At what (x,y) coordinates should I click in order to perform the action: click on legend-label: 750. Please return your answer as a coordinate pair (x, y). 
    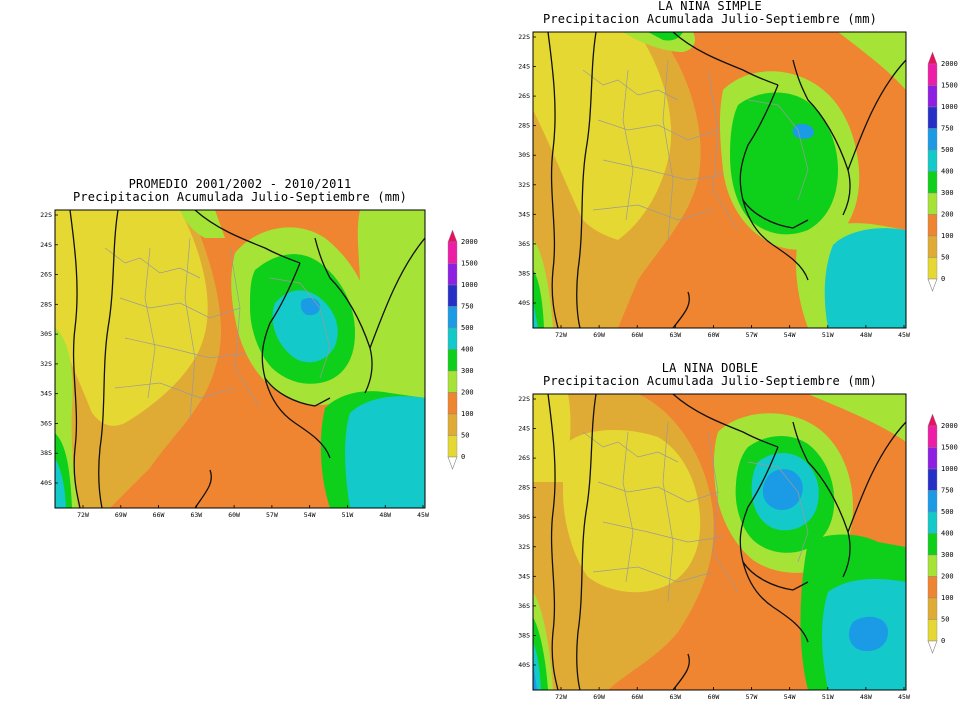
    Looking at the image, I should click on (467, 307).